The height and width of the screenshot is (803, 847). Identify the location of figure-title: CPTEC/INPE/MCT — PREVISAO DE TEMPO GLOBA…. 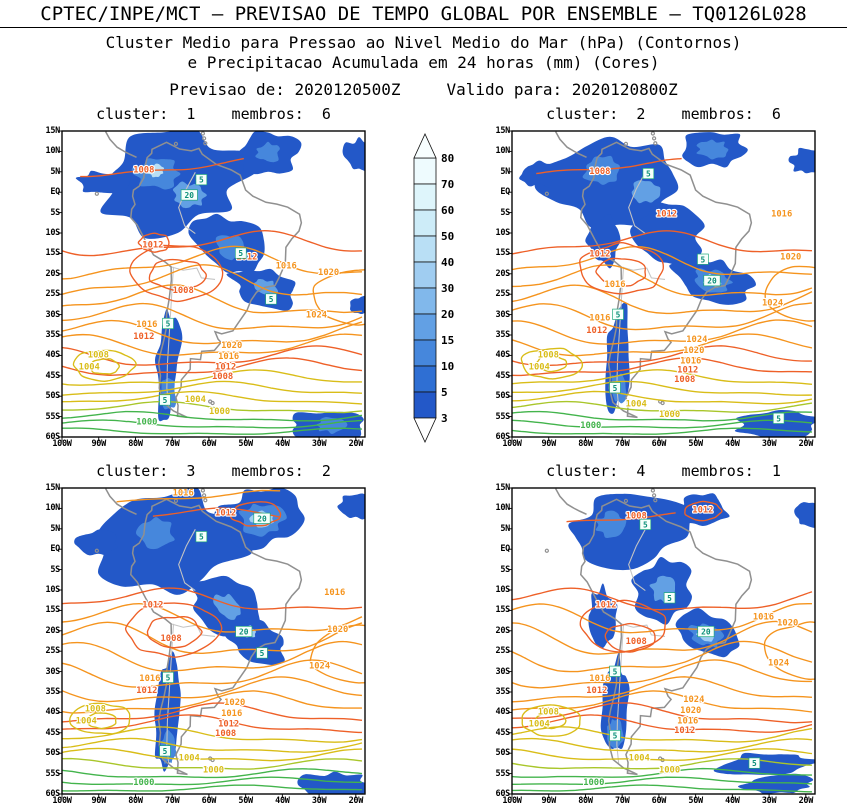
(423, 14).